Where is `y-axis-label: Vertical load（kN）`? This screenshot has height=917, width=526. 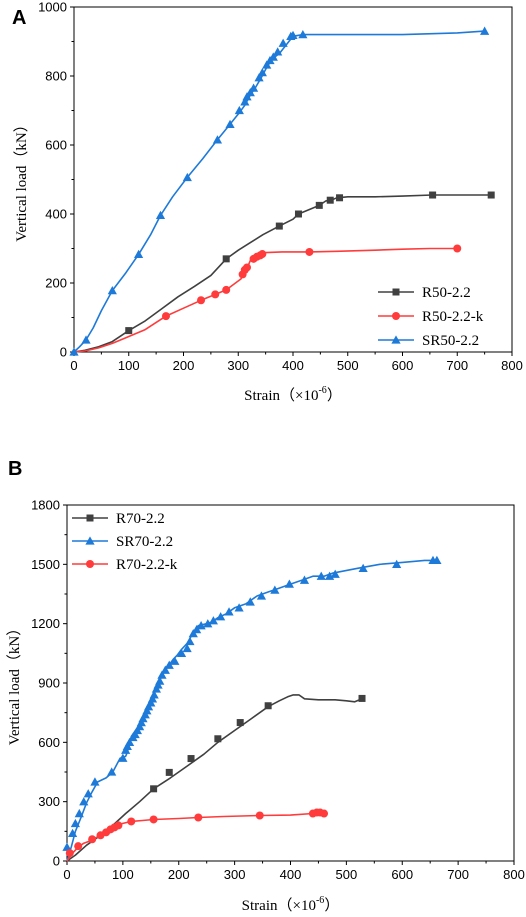 y-axis-label: Vertical load（kN） is located at coordinates (21, 179).